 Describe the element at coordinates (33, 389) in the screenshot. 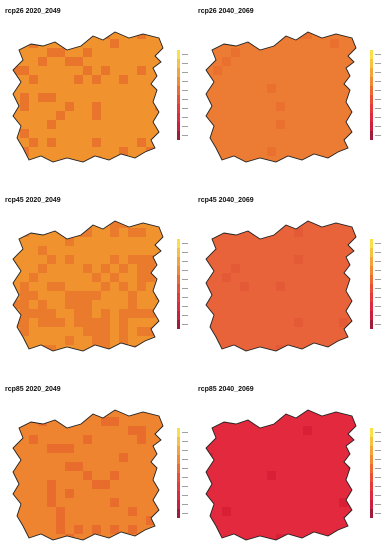

I see `panel-title: rcp85 2020_2049` at that location.